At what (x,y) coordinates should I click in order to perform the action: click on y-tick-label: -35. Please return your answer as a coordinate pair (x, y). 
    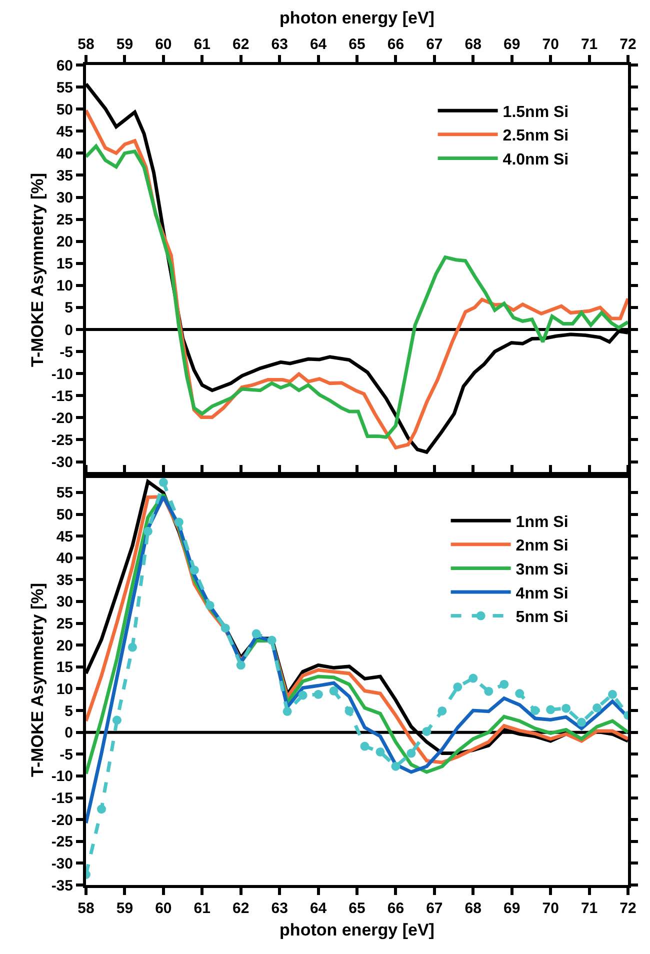
    Looking at the image, I should click on (62, 885).